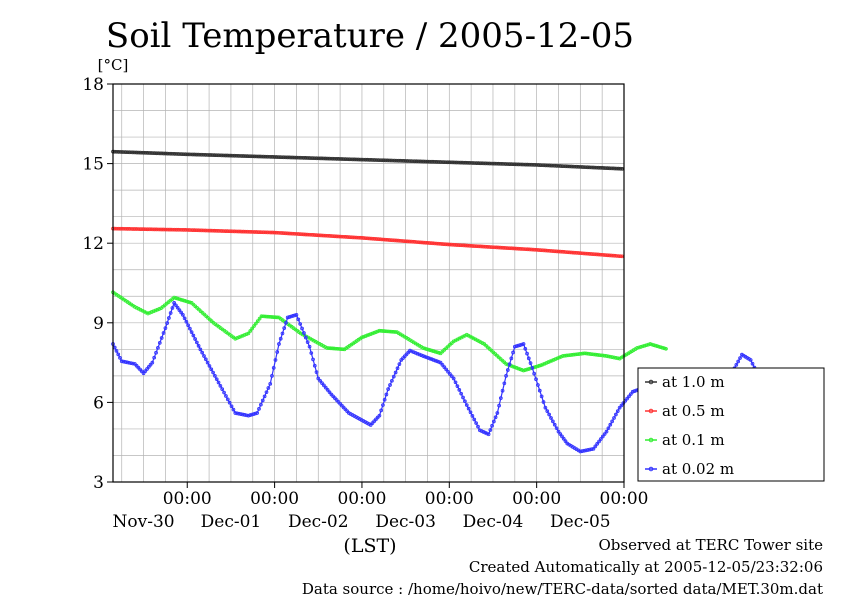 Image resolution: width=842 pixels, height=595 pixels. I want to click on series-at-0-1-m, so click(389, 331).